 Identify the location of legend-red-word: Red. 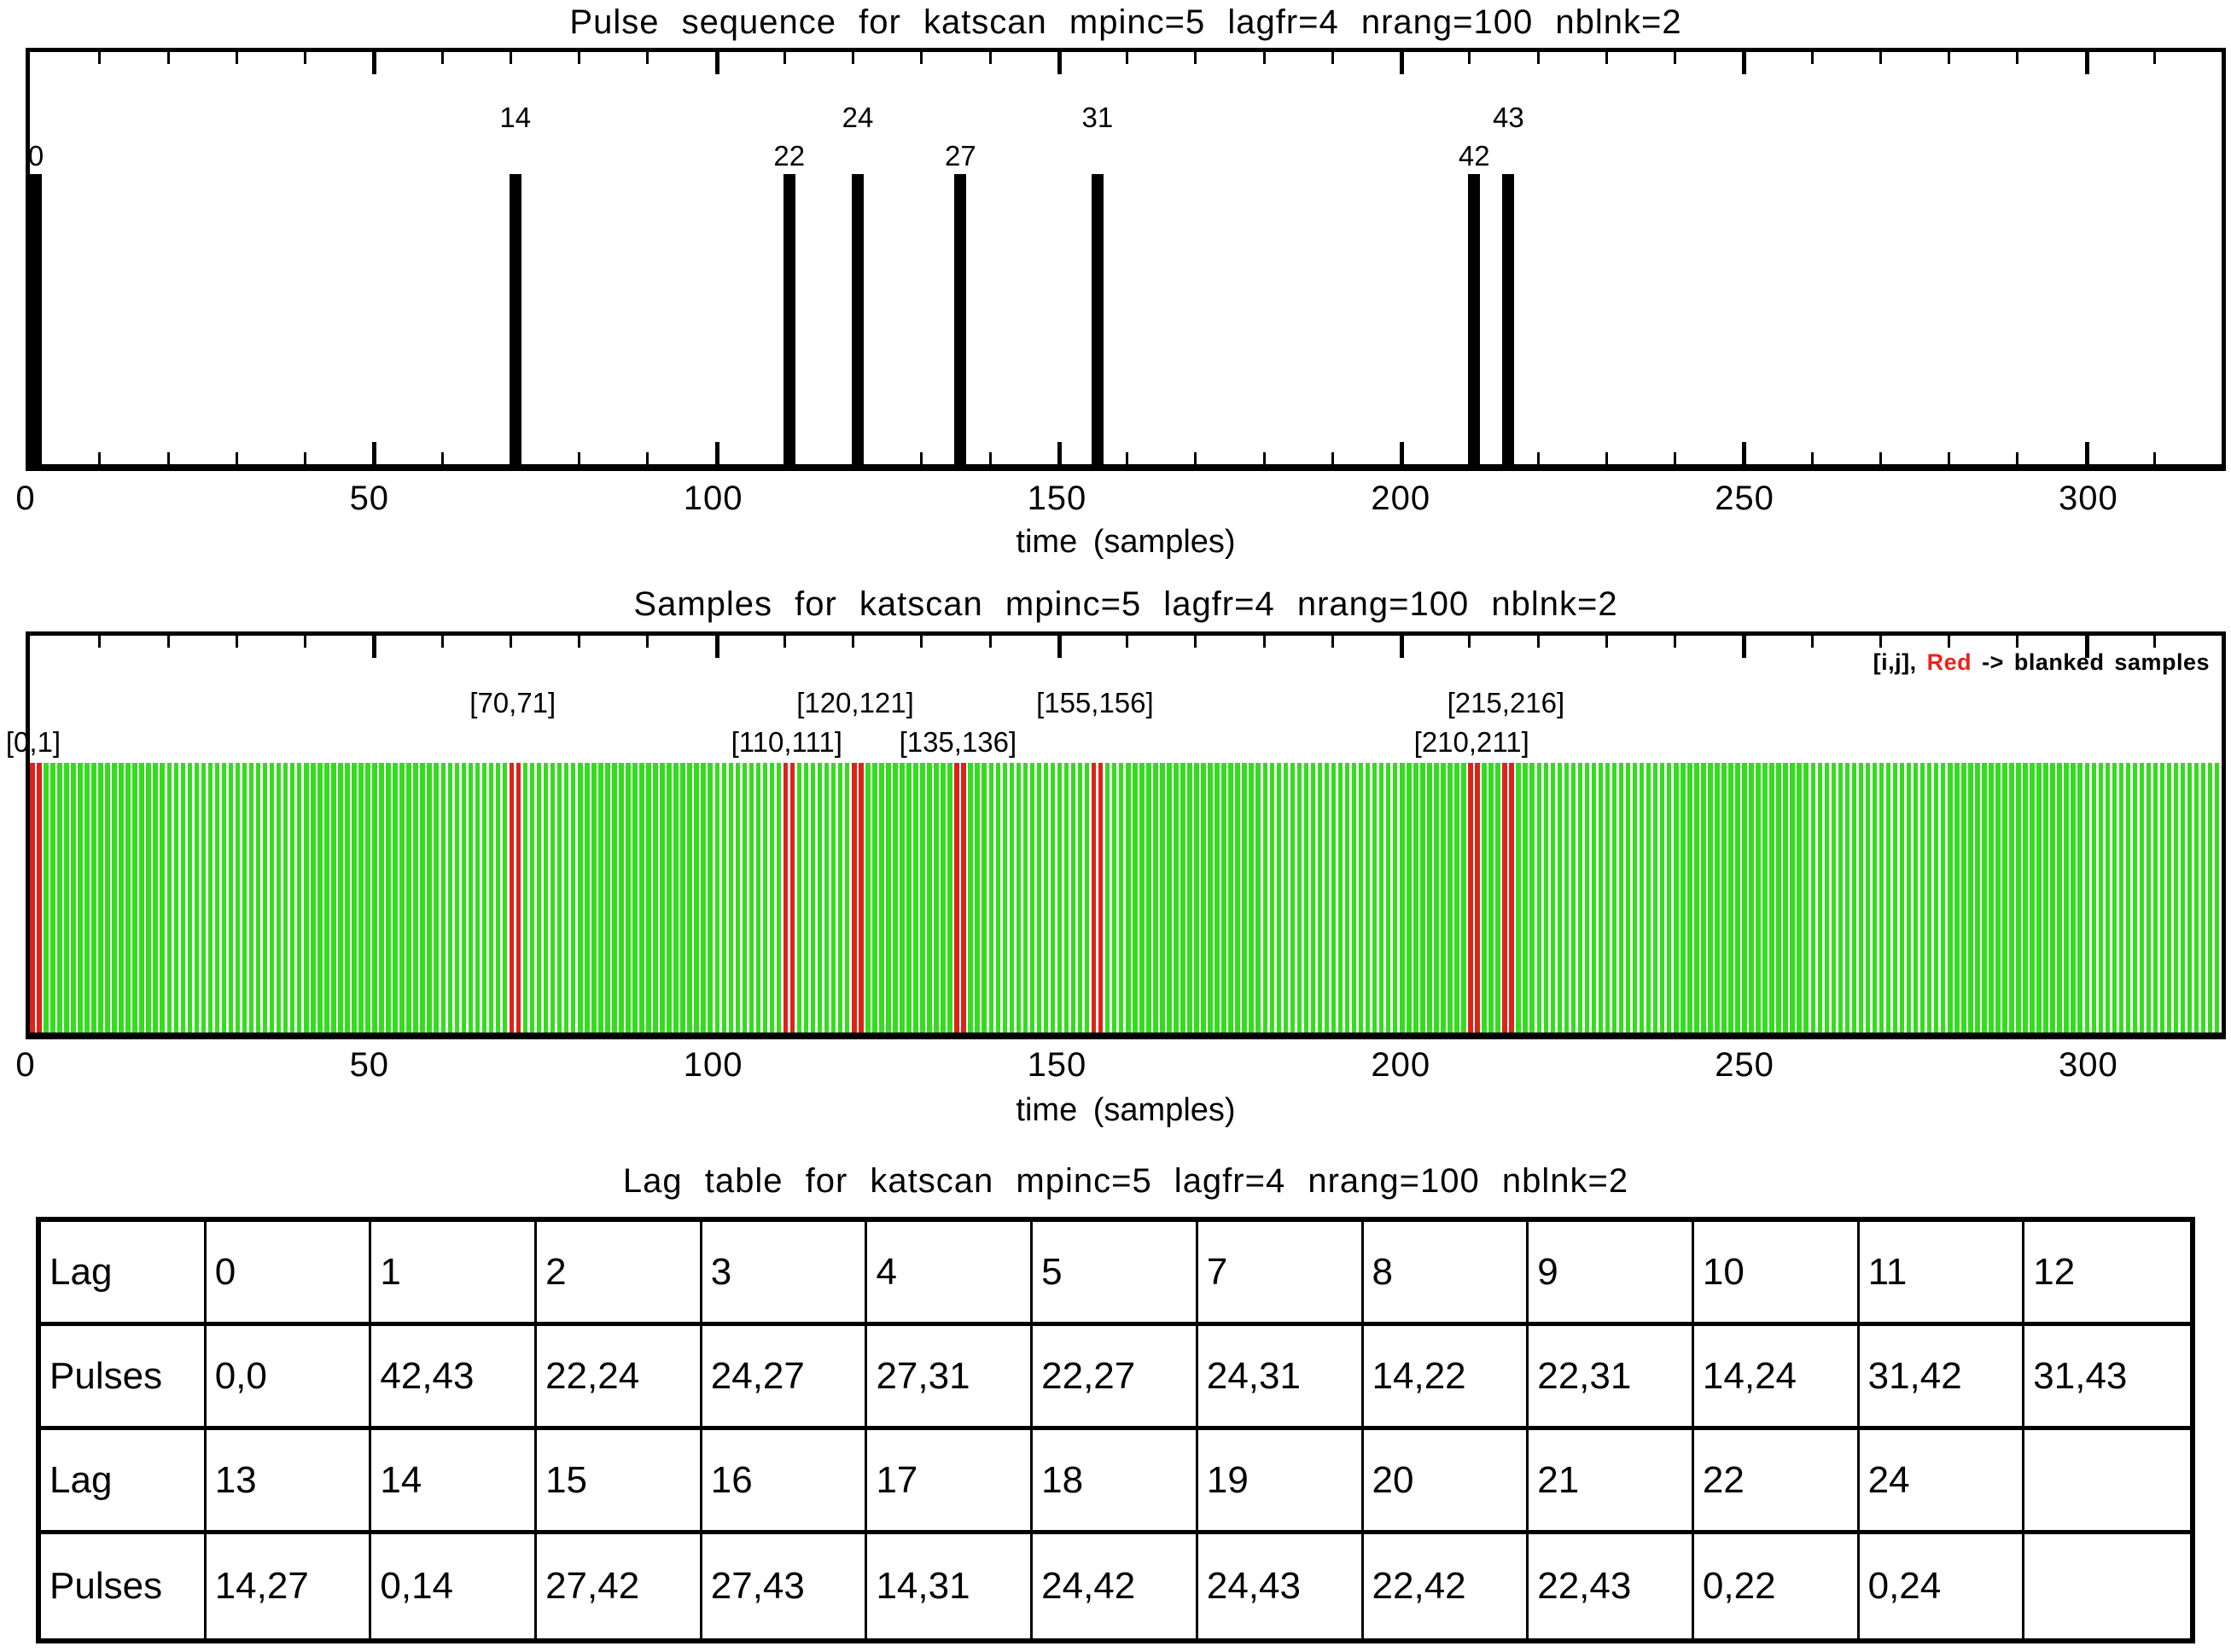
(1949, 662).